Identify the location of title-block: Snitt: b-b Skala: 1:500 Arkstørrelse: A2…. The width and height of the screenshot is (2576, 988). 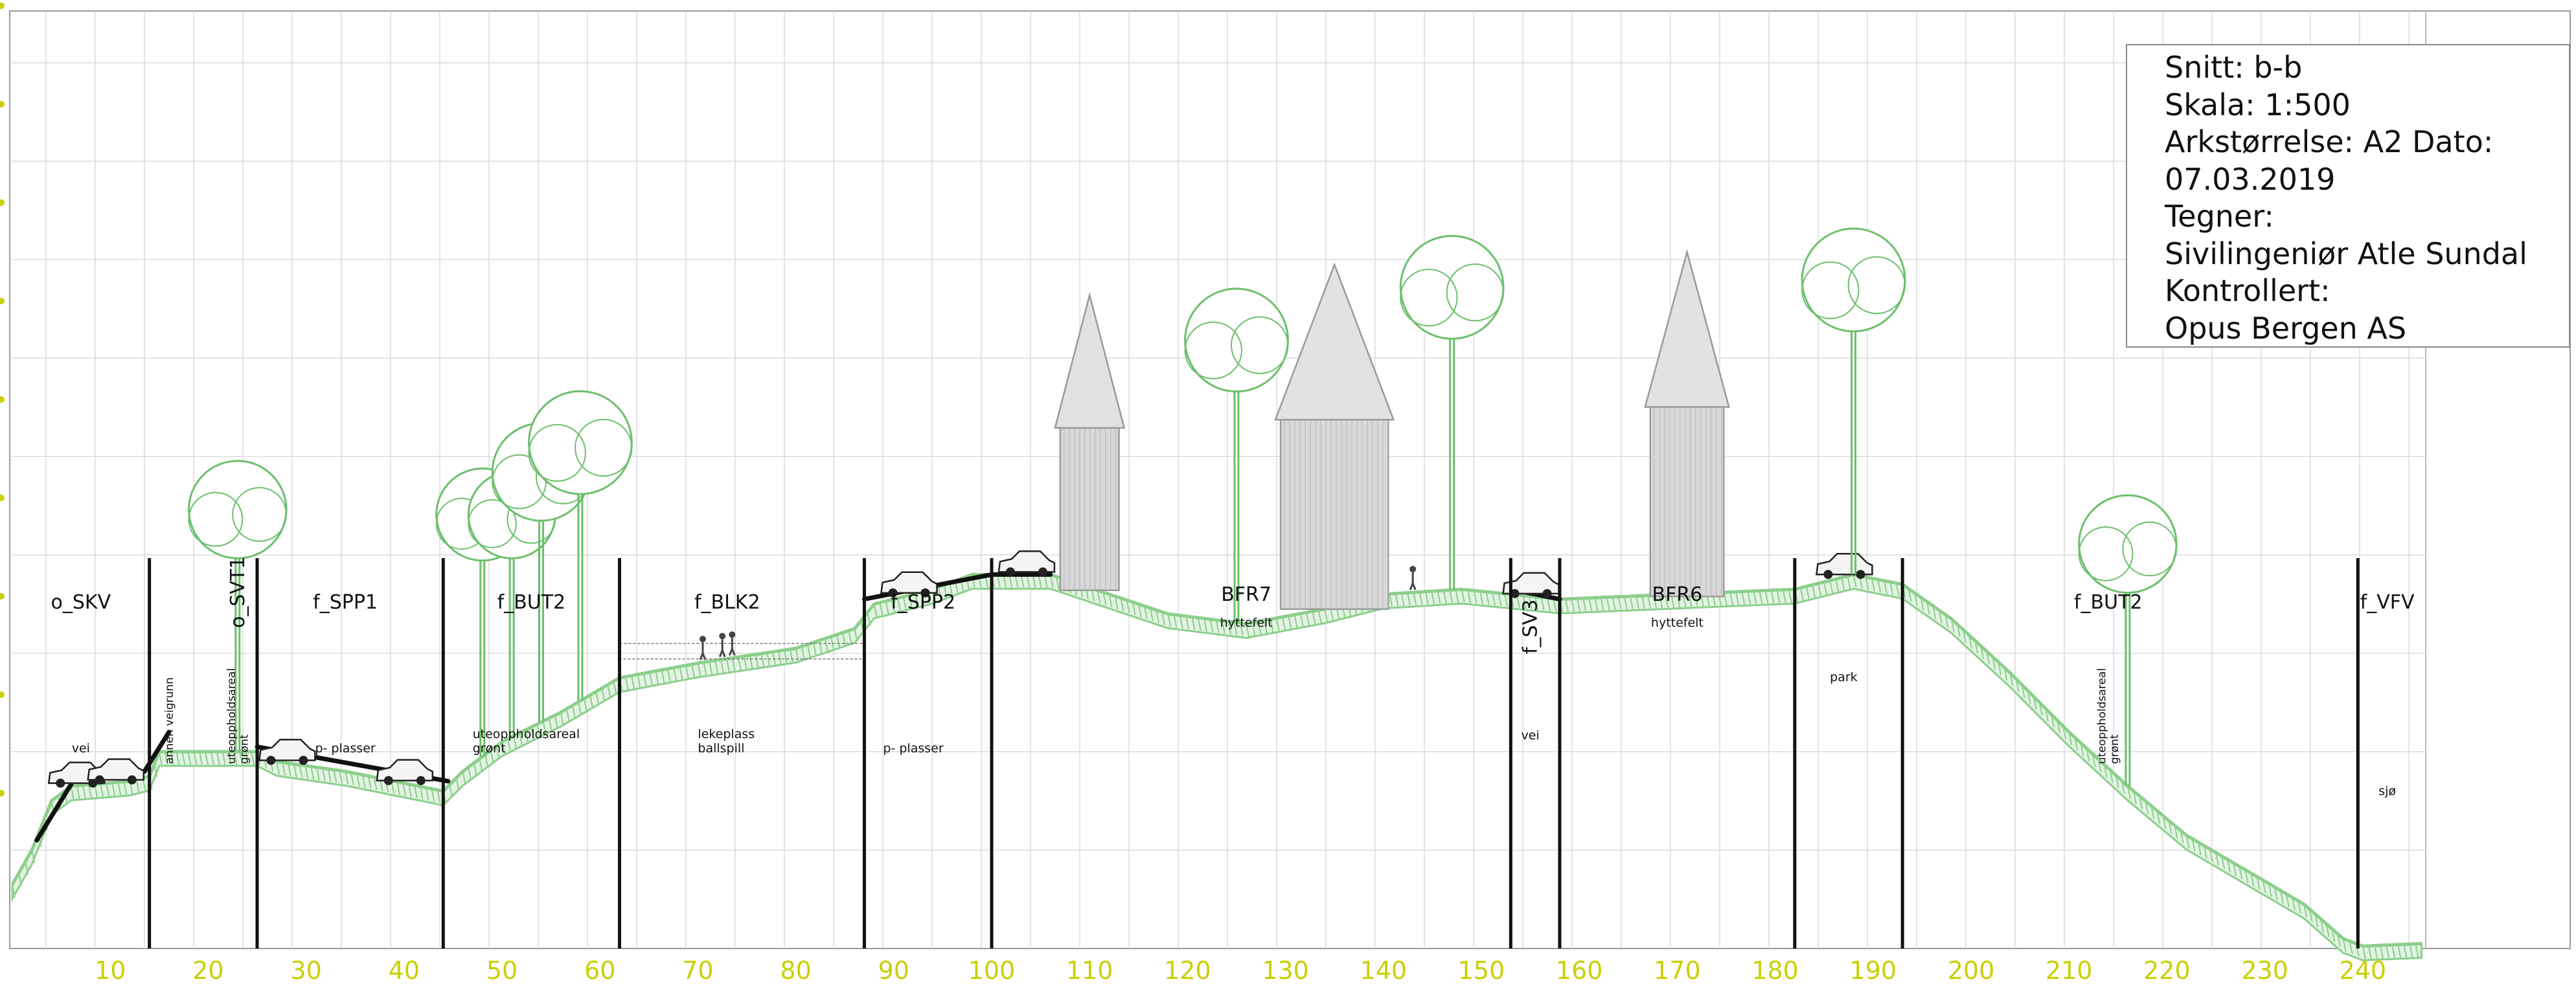
(2348, 196).